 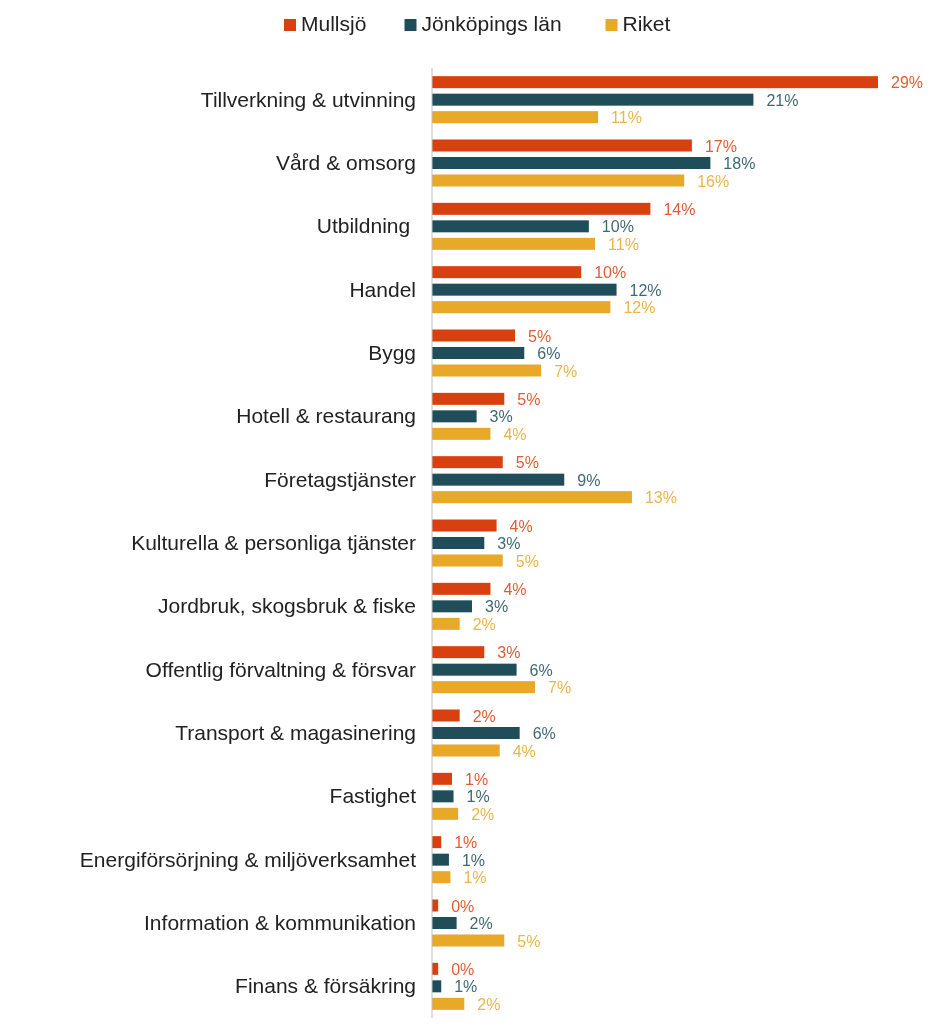 What do you see at coordinates (382, 289) in the screenshot?
I see `y-tick-label: Handel` at bounding box center [382, 289].